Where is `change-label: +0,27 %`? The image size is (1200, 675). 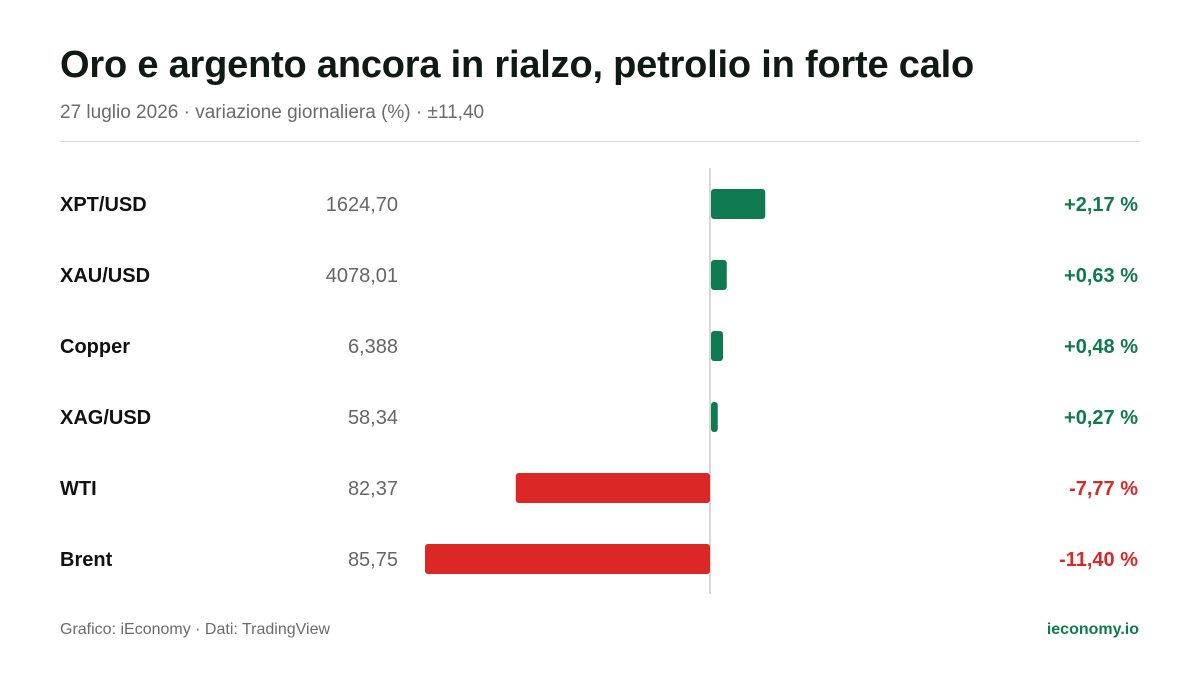
change-label: +0,27 % is located at coordinates (1101, 418).